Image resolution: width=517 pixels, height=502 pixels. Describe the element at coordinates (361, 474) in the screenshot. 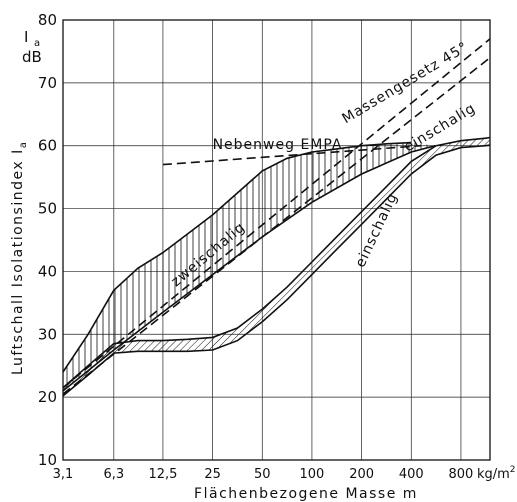

I see `x-tick-label: 200` at that location.